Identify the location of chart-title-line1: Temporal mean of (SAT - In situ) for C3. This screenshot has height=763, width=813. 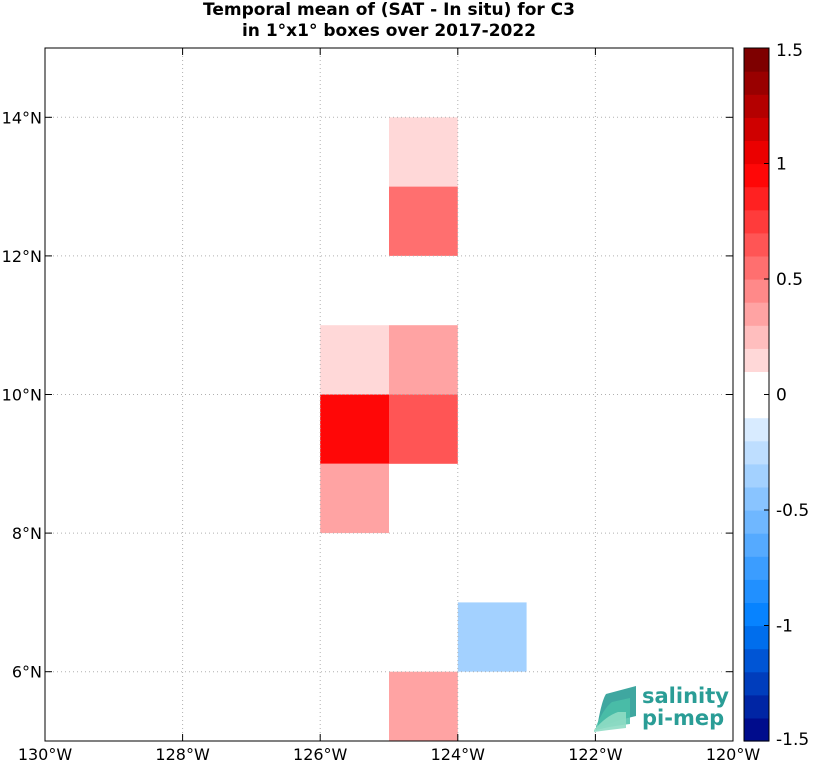
(389, 10).